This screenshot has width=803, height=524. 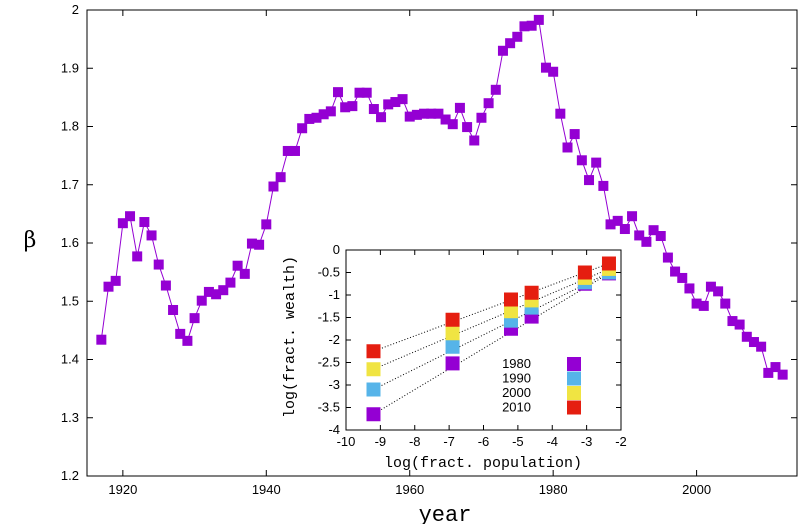 What do you see at coordinates (75, 9) in the screenshot?
I see `main-y-tick-label: 2` at bounding box center [75, 9].